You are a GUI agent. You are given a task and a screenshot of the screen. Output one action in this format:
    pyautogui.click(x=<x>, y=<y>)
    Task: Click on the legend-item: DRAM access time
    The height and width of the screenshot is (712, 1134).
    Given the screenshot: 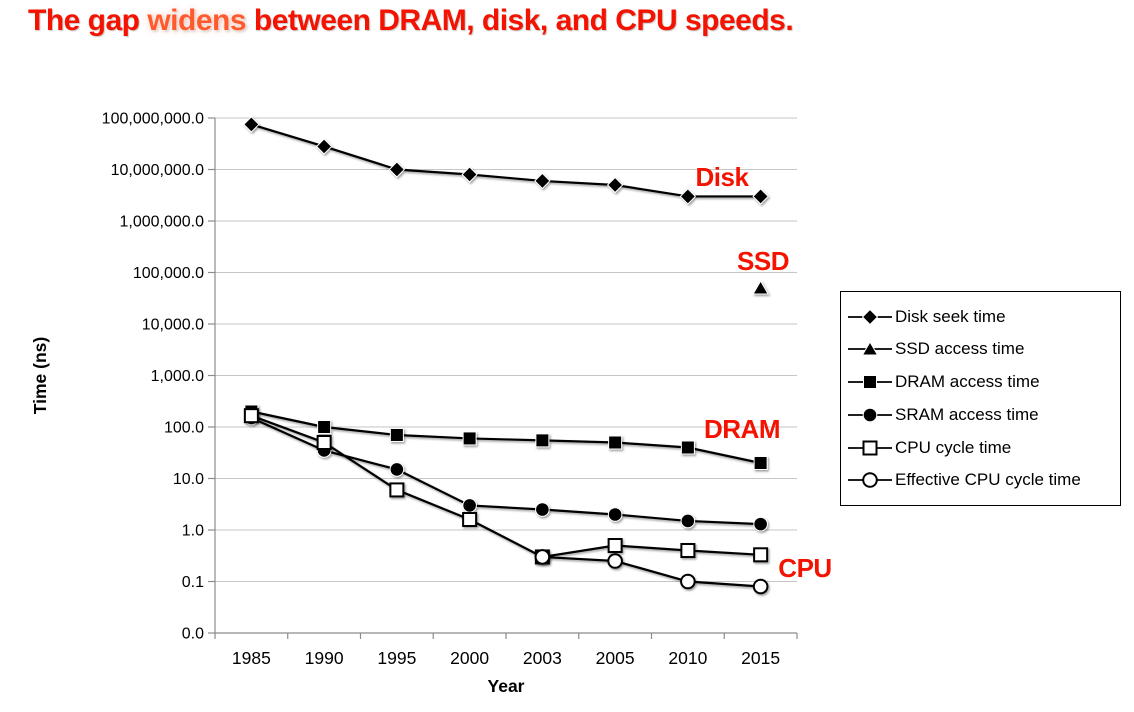 What is the action you would take?
    pyautogui.click(x=982, y=382)
    